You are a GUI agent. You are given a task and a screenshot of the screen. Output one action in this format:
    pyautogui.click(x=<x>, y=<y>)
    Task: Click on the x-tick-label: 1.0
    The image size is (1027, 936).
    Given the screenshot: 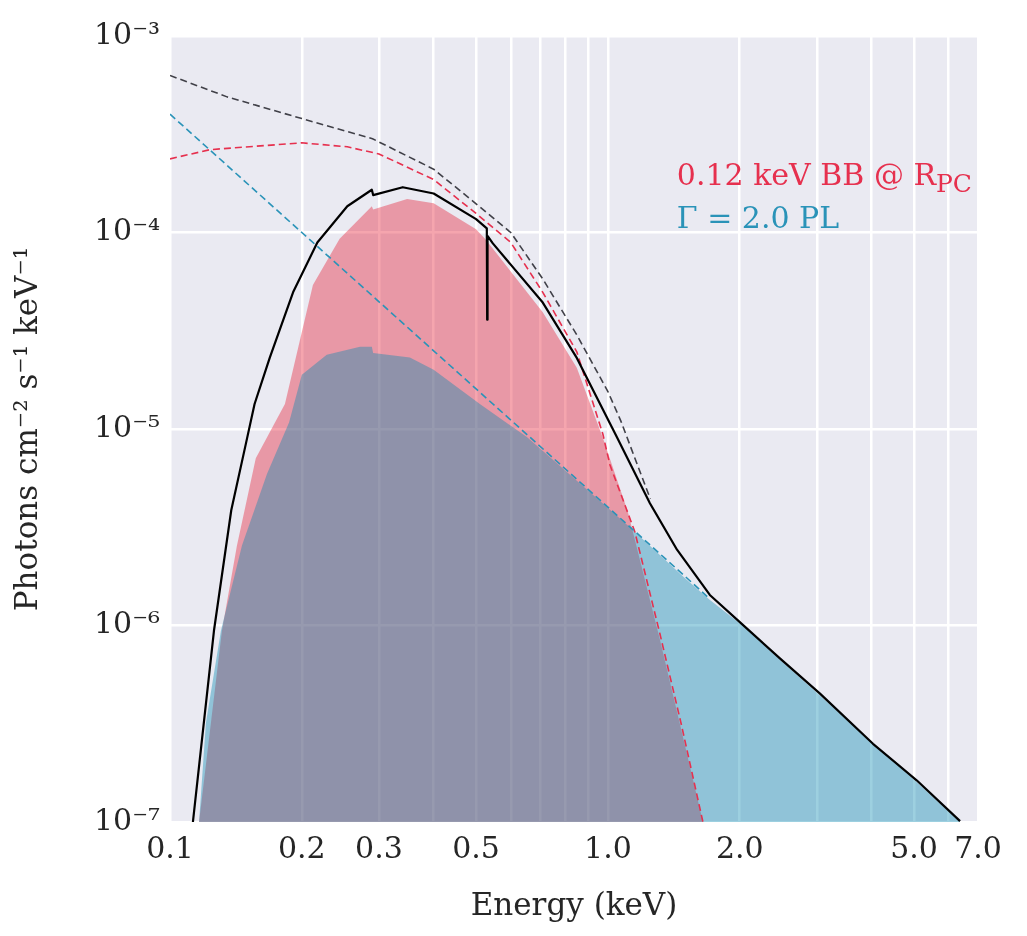 What is the action you would take?
    pyautogui.click(x=608, y=847)
    